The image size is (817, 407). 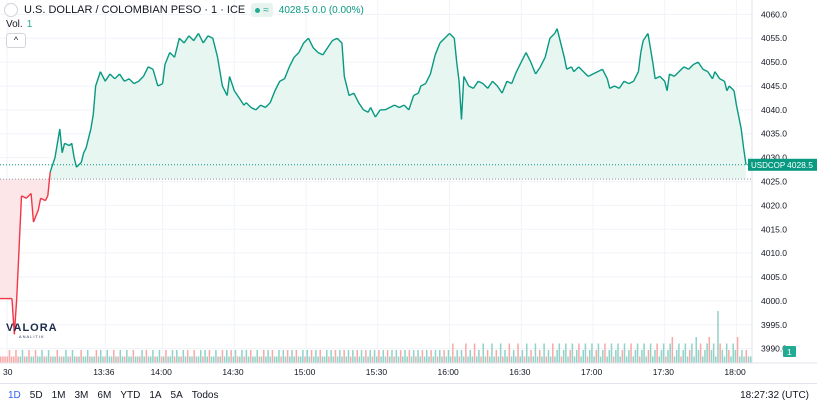 What do you see at coordinates (31, 336) in the screenshot?
I see `logo-subtitle: ANALITIK` at bounding box center [31, 336].